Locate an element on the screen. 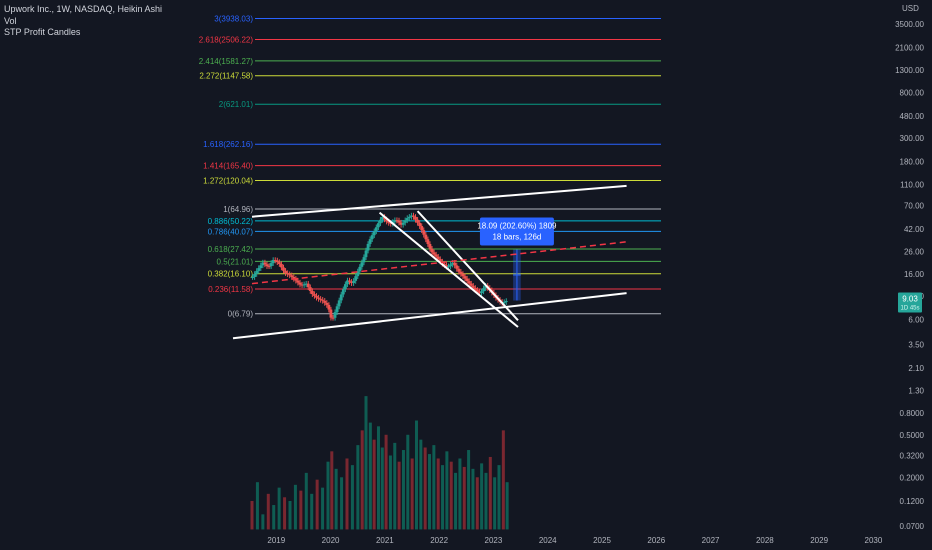 The height and width of the screenshot is (550, 932). last-price-badge is located at coordinates (910, 302).